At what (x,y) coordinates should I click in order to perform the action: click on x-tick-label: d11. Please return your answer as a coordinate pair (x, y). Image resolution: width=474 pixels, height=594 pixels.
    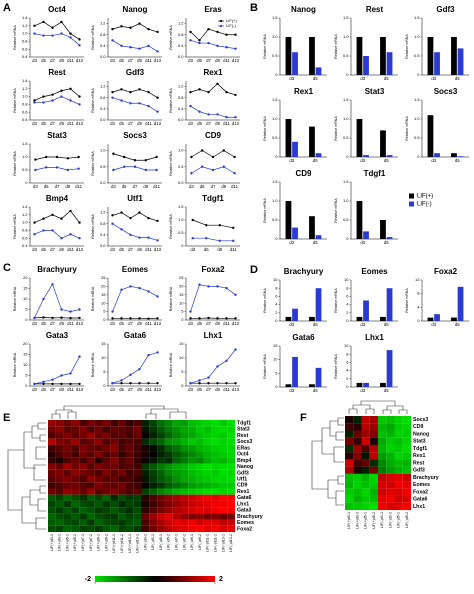
    Looking at the image, I should click on (70, 249).